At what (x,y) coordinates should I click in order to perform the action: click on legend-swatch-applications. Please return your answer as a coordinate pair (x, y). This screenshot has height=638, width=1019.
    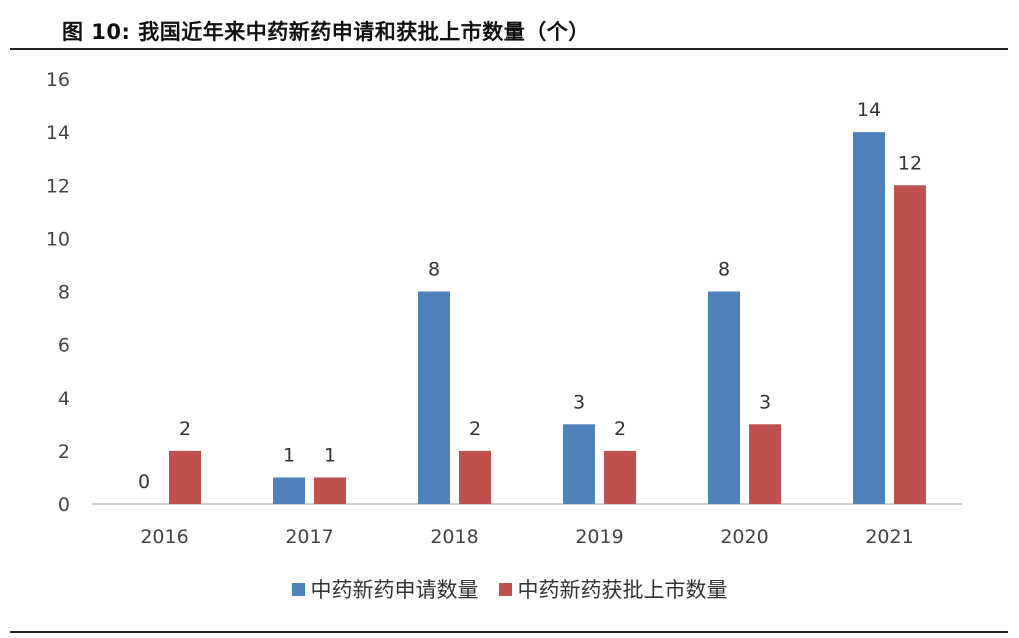
    Looking at the image, I should click on (298, 589).